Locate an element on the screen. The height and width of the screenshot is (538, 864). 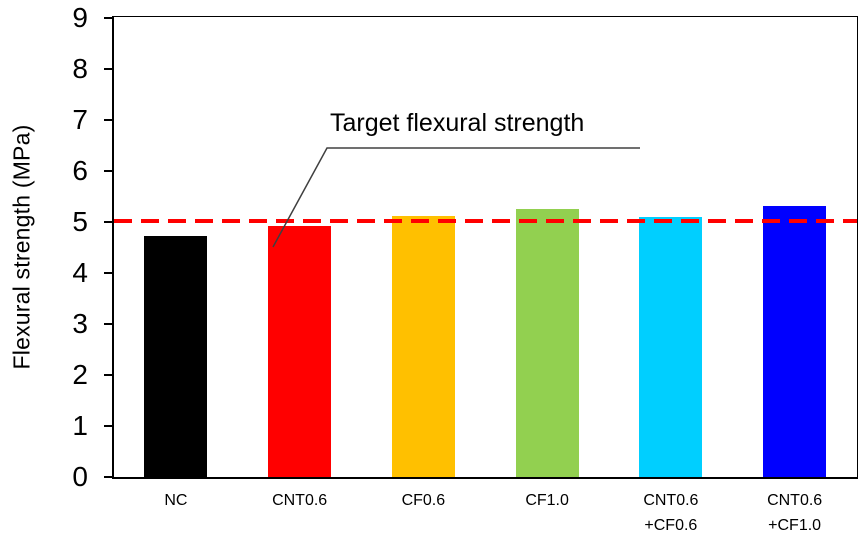
y-axis-tick-label-3: 3 is located at coordinates (80, 323).